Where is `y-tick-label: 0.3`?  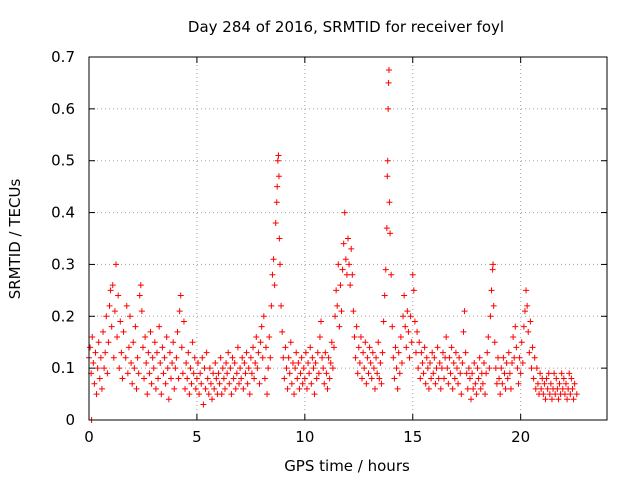
y-tick-label: 0.3 is located at coordinates (63, 264).